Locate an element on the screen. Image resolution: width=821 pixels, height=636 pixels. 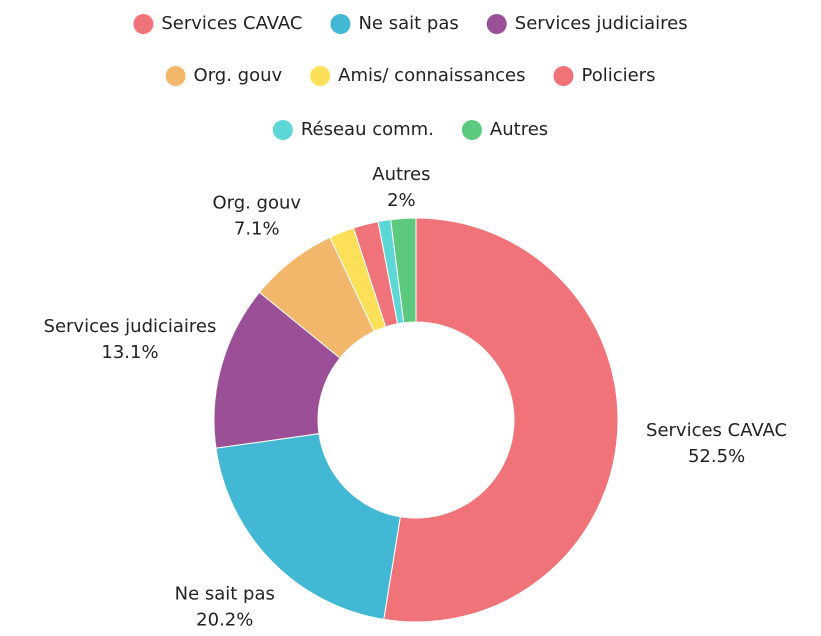
slice-label: Org. gouv is located at coordinates (256, 202).